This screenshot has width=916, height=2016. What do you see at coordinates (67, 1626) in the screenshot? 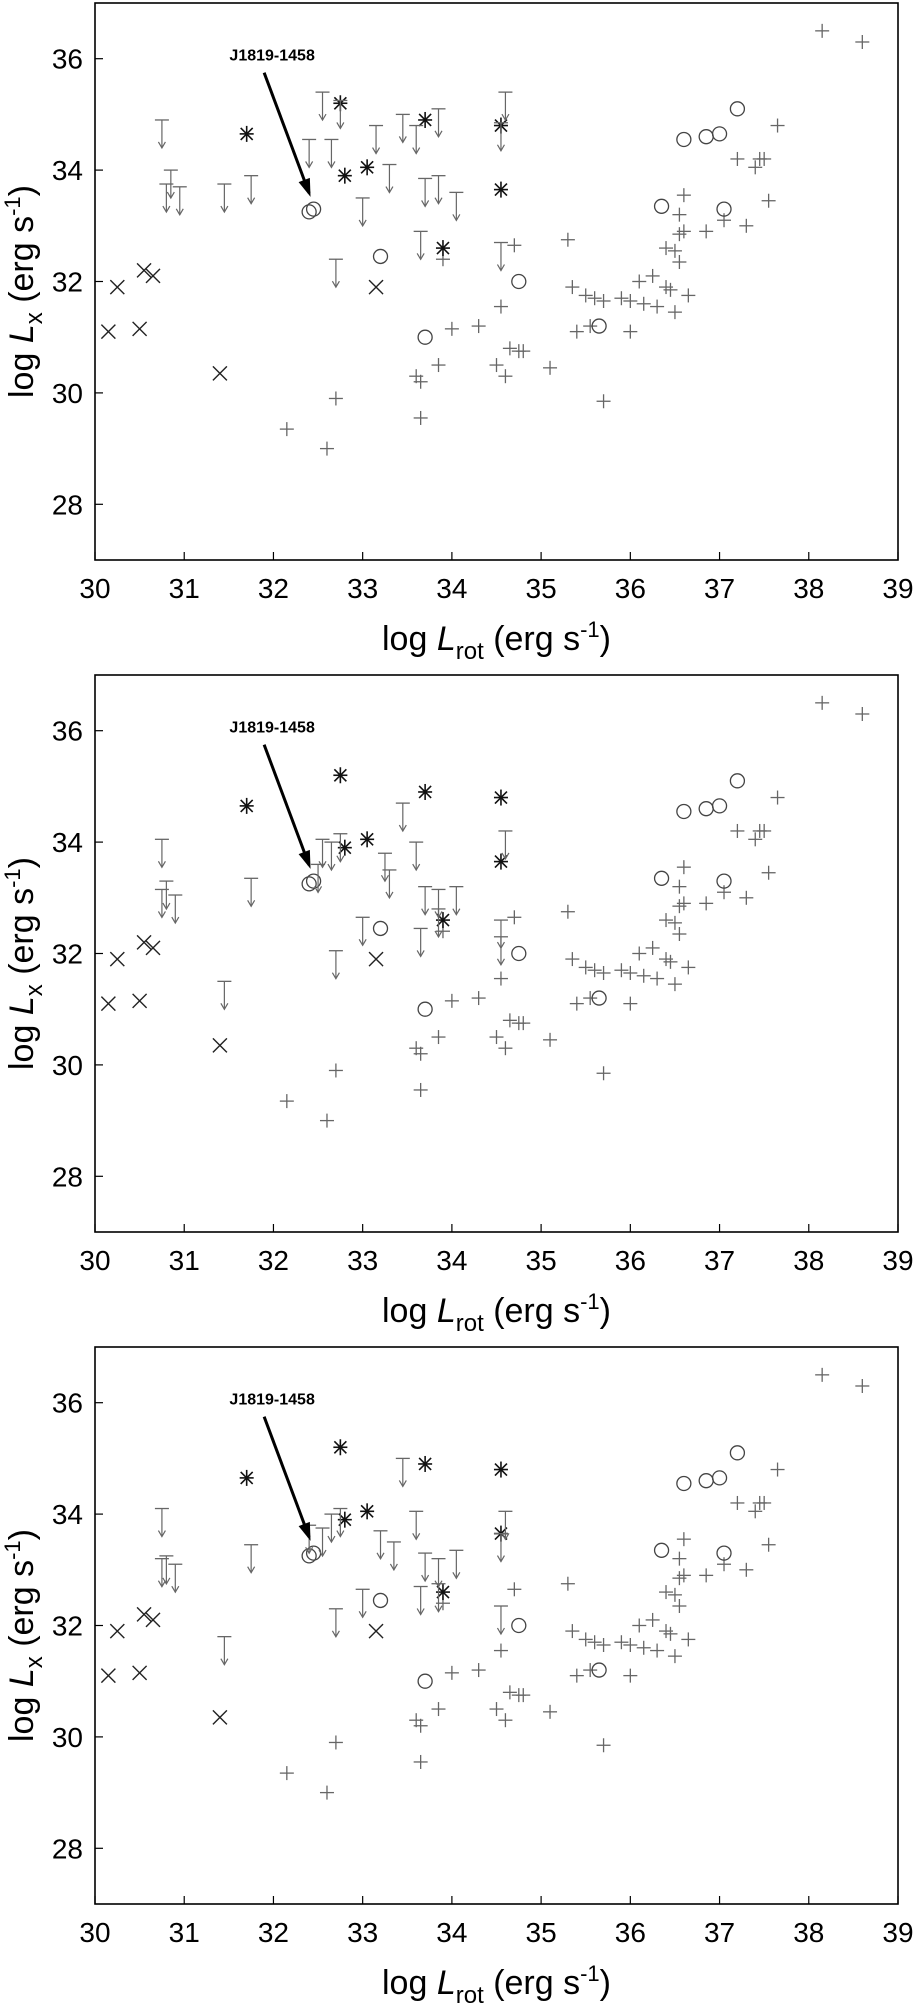
I see `y-tick-label: 32` at bounding box center [67, 1626].